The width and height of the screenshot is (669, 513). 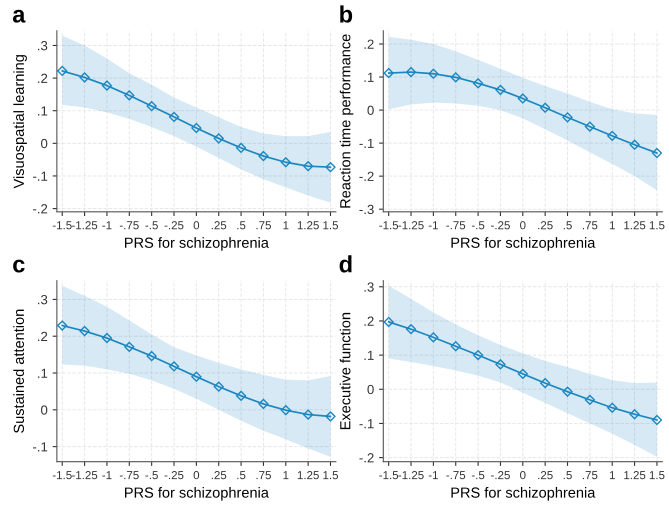 I want to click on y-axis-title: Executive function, so click(x=345, y=371).